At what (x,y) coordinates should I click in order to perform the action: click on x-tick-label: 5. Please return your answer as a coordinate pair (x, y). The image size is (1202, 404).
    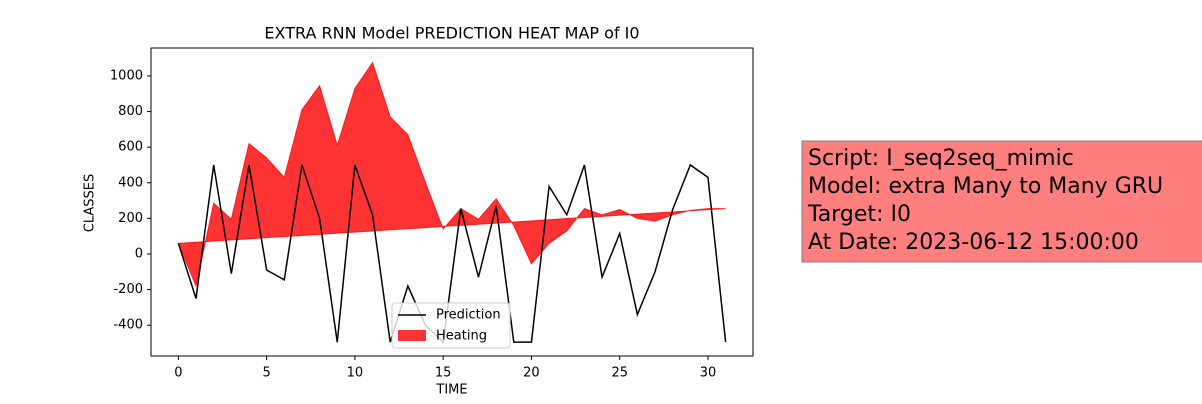
    Looking at the image, I should click on (266, 373).